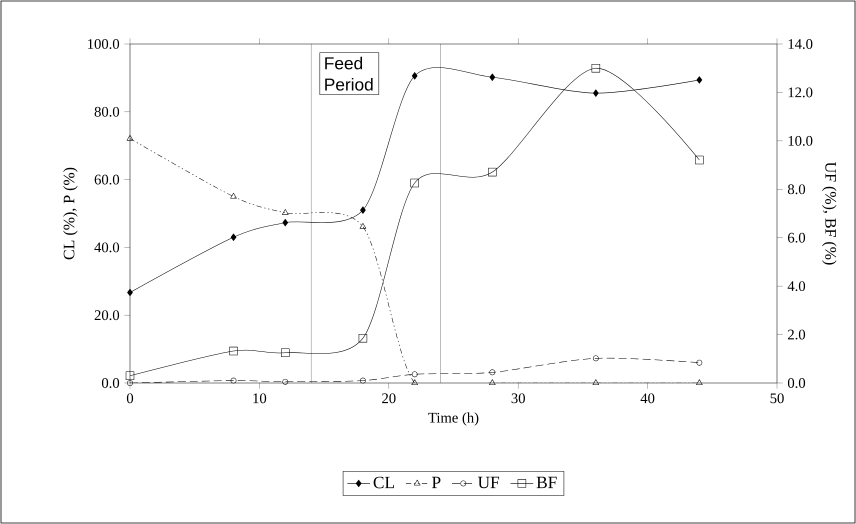  What do you see at coordinates (259, 398) in the screenshot?
I see `x-tick-label: 10` at bounding box center [259, 398].